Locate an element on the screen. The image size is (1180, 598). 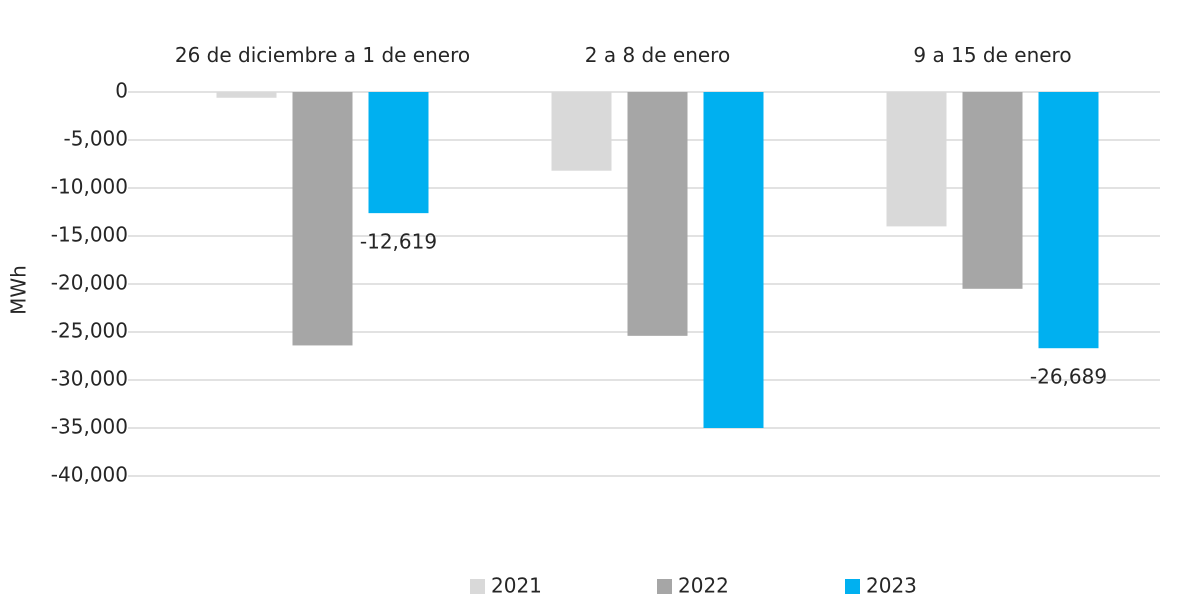
y-tick-label: -30,000 is located at coordinates (89, 379).